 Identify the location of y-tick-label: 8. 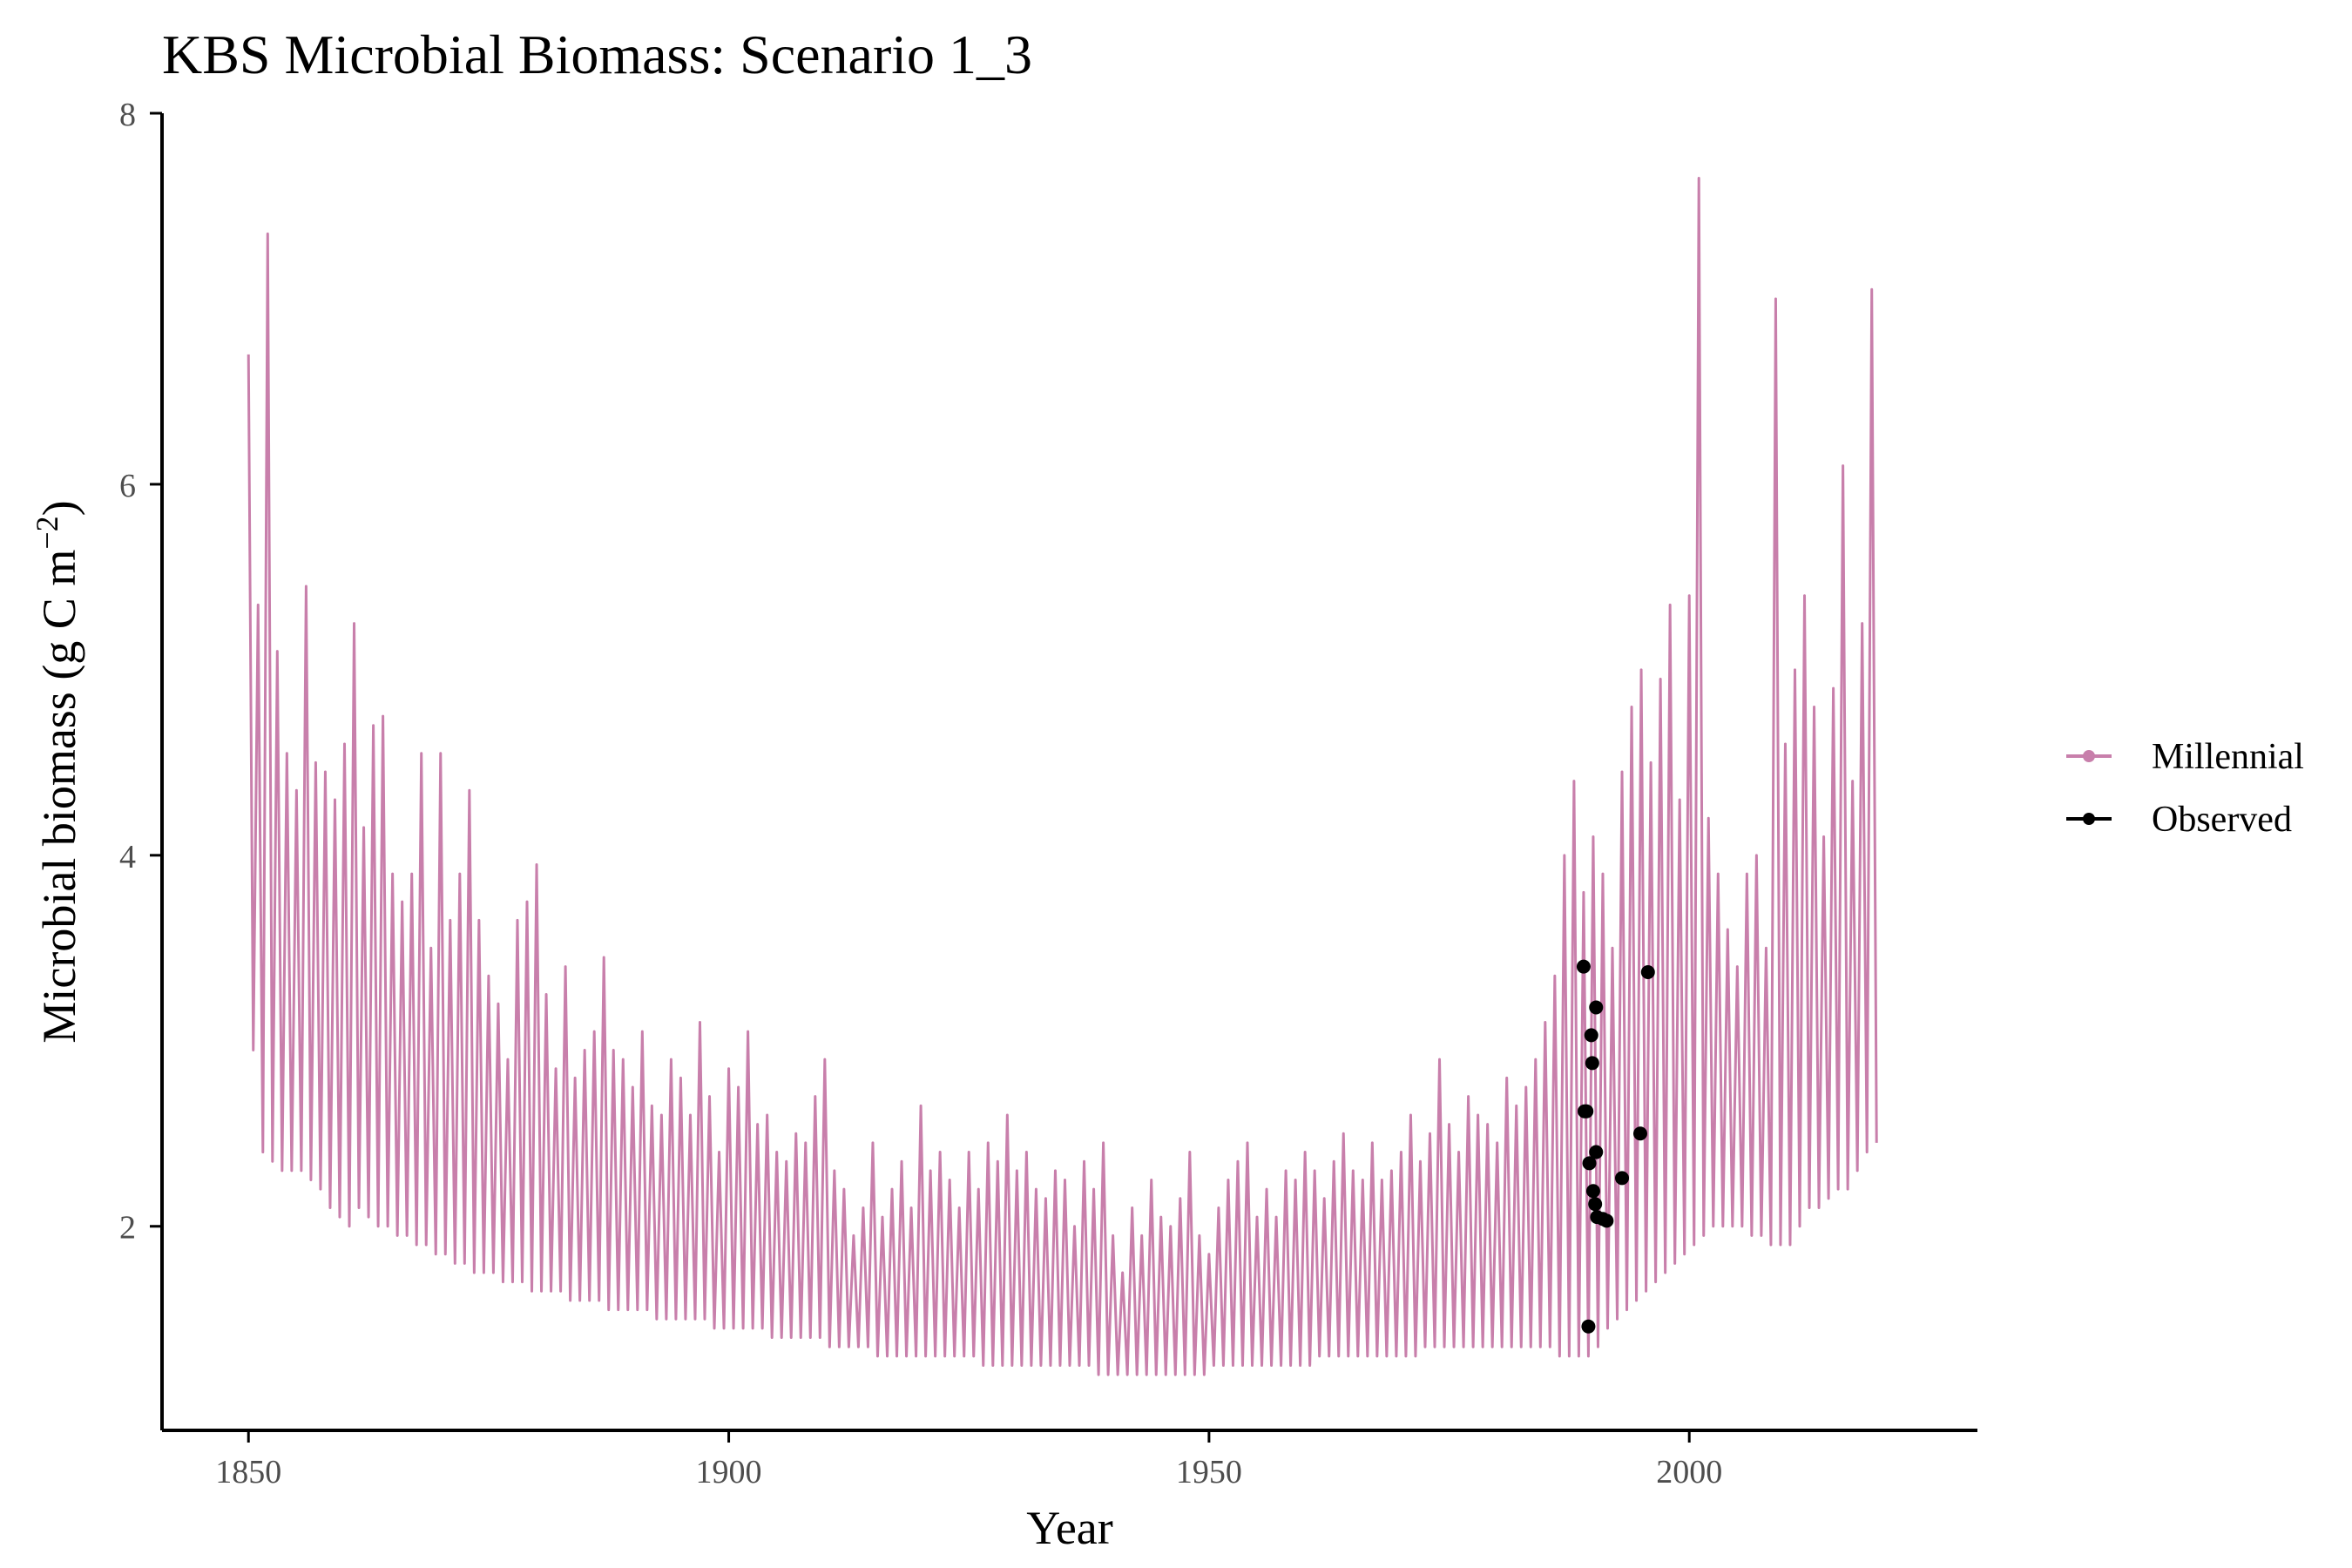
(127, 115).